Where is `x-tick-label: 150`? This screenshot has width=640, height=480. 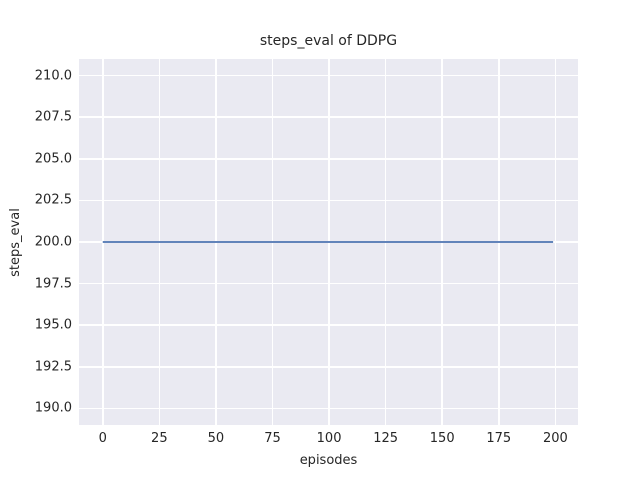 x-tick-label: 150 is located at coordinates (442, 438).